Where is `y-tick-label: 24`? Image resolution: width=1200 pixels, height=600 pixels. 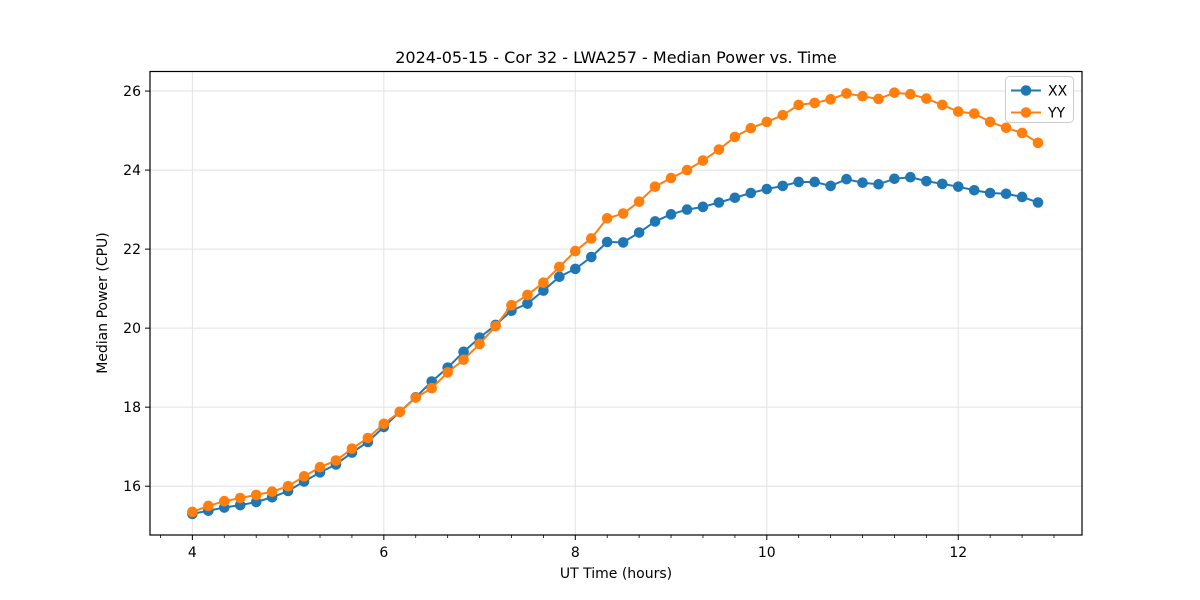
y-tick-label: 24 is located at coordinates (132, 171).